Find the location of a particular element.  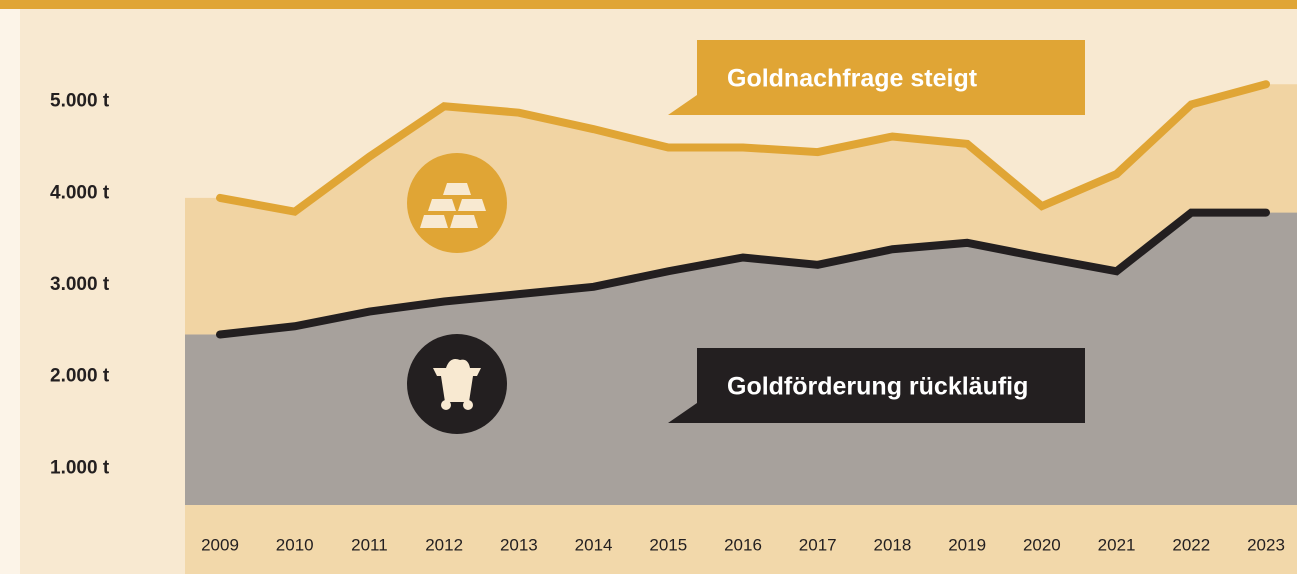

supply-icon is located at coordinates (457, 384).